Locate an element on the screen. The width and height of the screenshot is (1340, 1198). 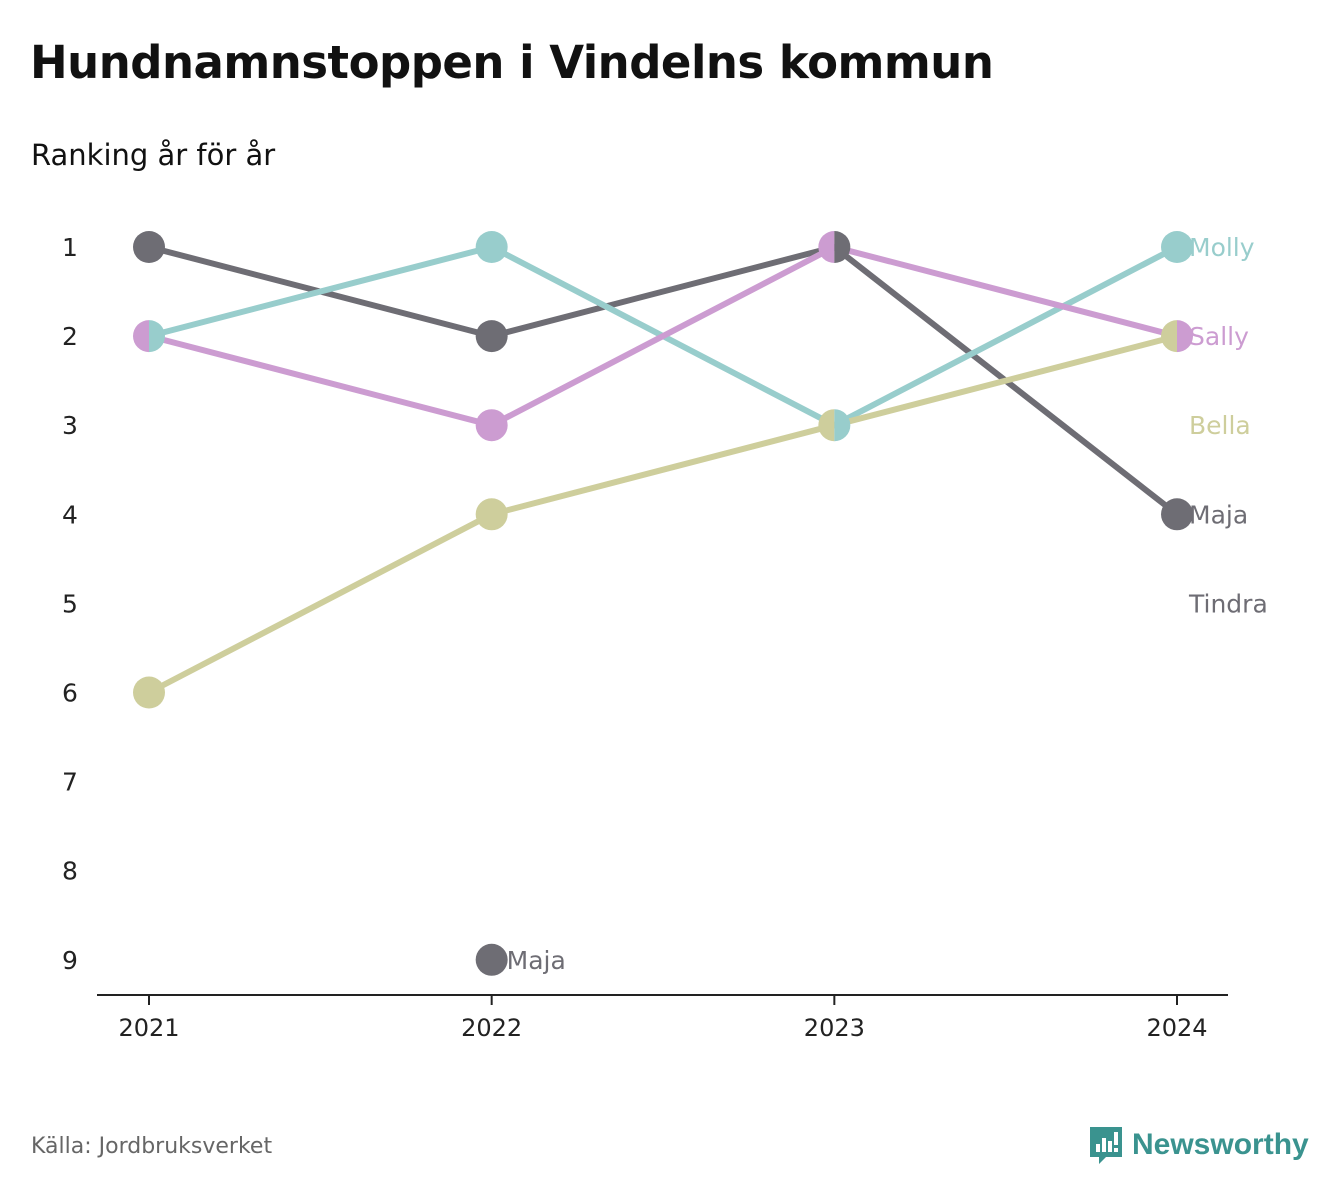
chart-subtitle: Ranking år för år is located at coordinates (153, 155).